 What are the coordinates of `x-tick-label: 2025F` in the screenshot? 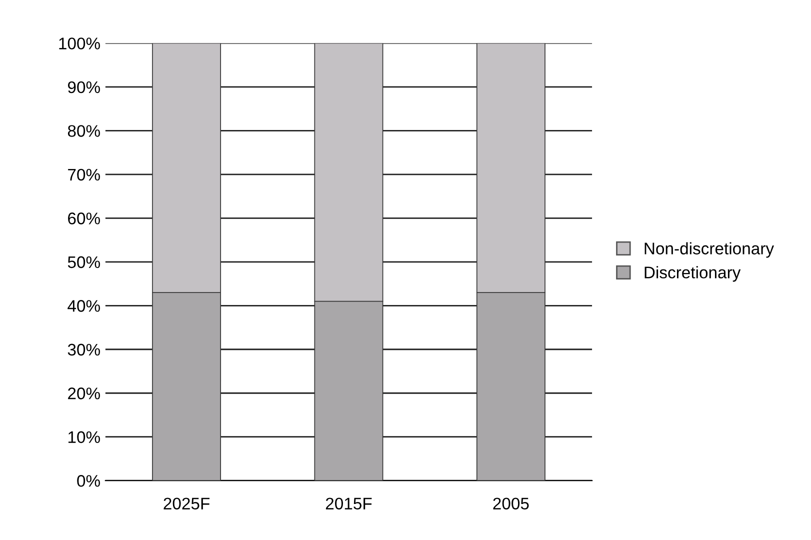 It's located at (187, 504).